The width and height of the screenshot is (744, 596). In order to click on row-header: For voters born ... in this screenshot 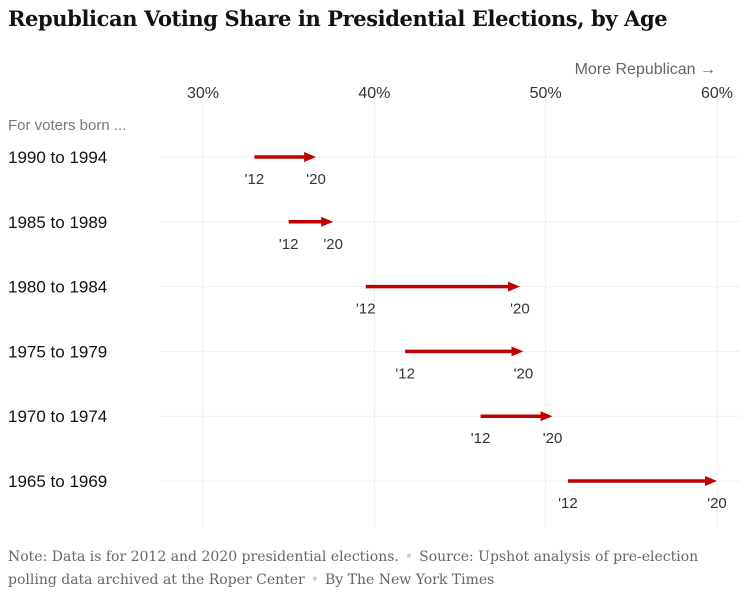, I will do `click(67, 125)`.